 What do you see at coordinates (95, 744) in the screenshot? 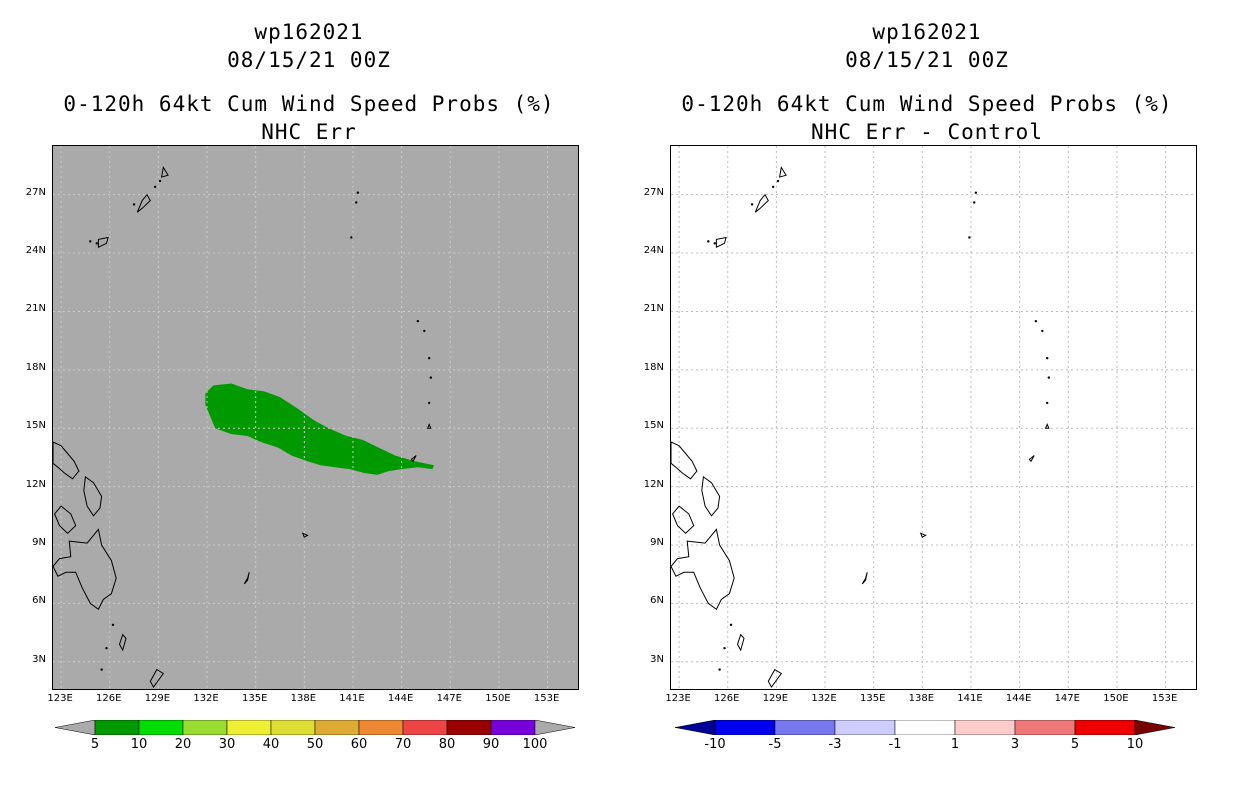
I see `colorbar-label: 5` at bounding box center [95, 744].